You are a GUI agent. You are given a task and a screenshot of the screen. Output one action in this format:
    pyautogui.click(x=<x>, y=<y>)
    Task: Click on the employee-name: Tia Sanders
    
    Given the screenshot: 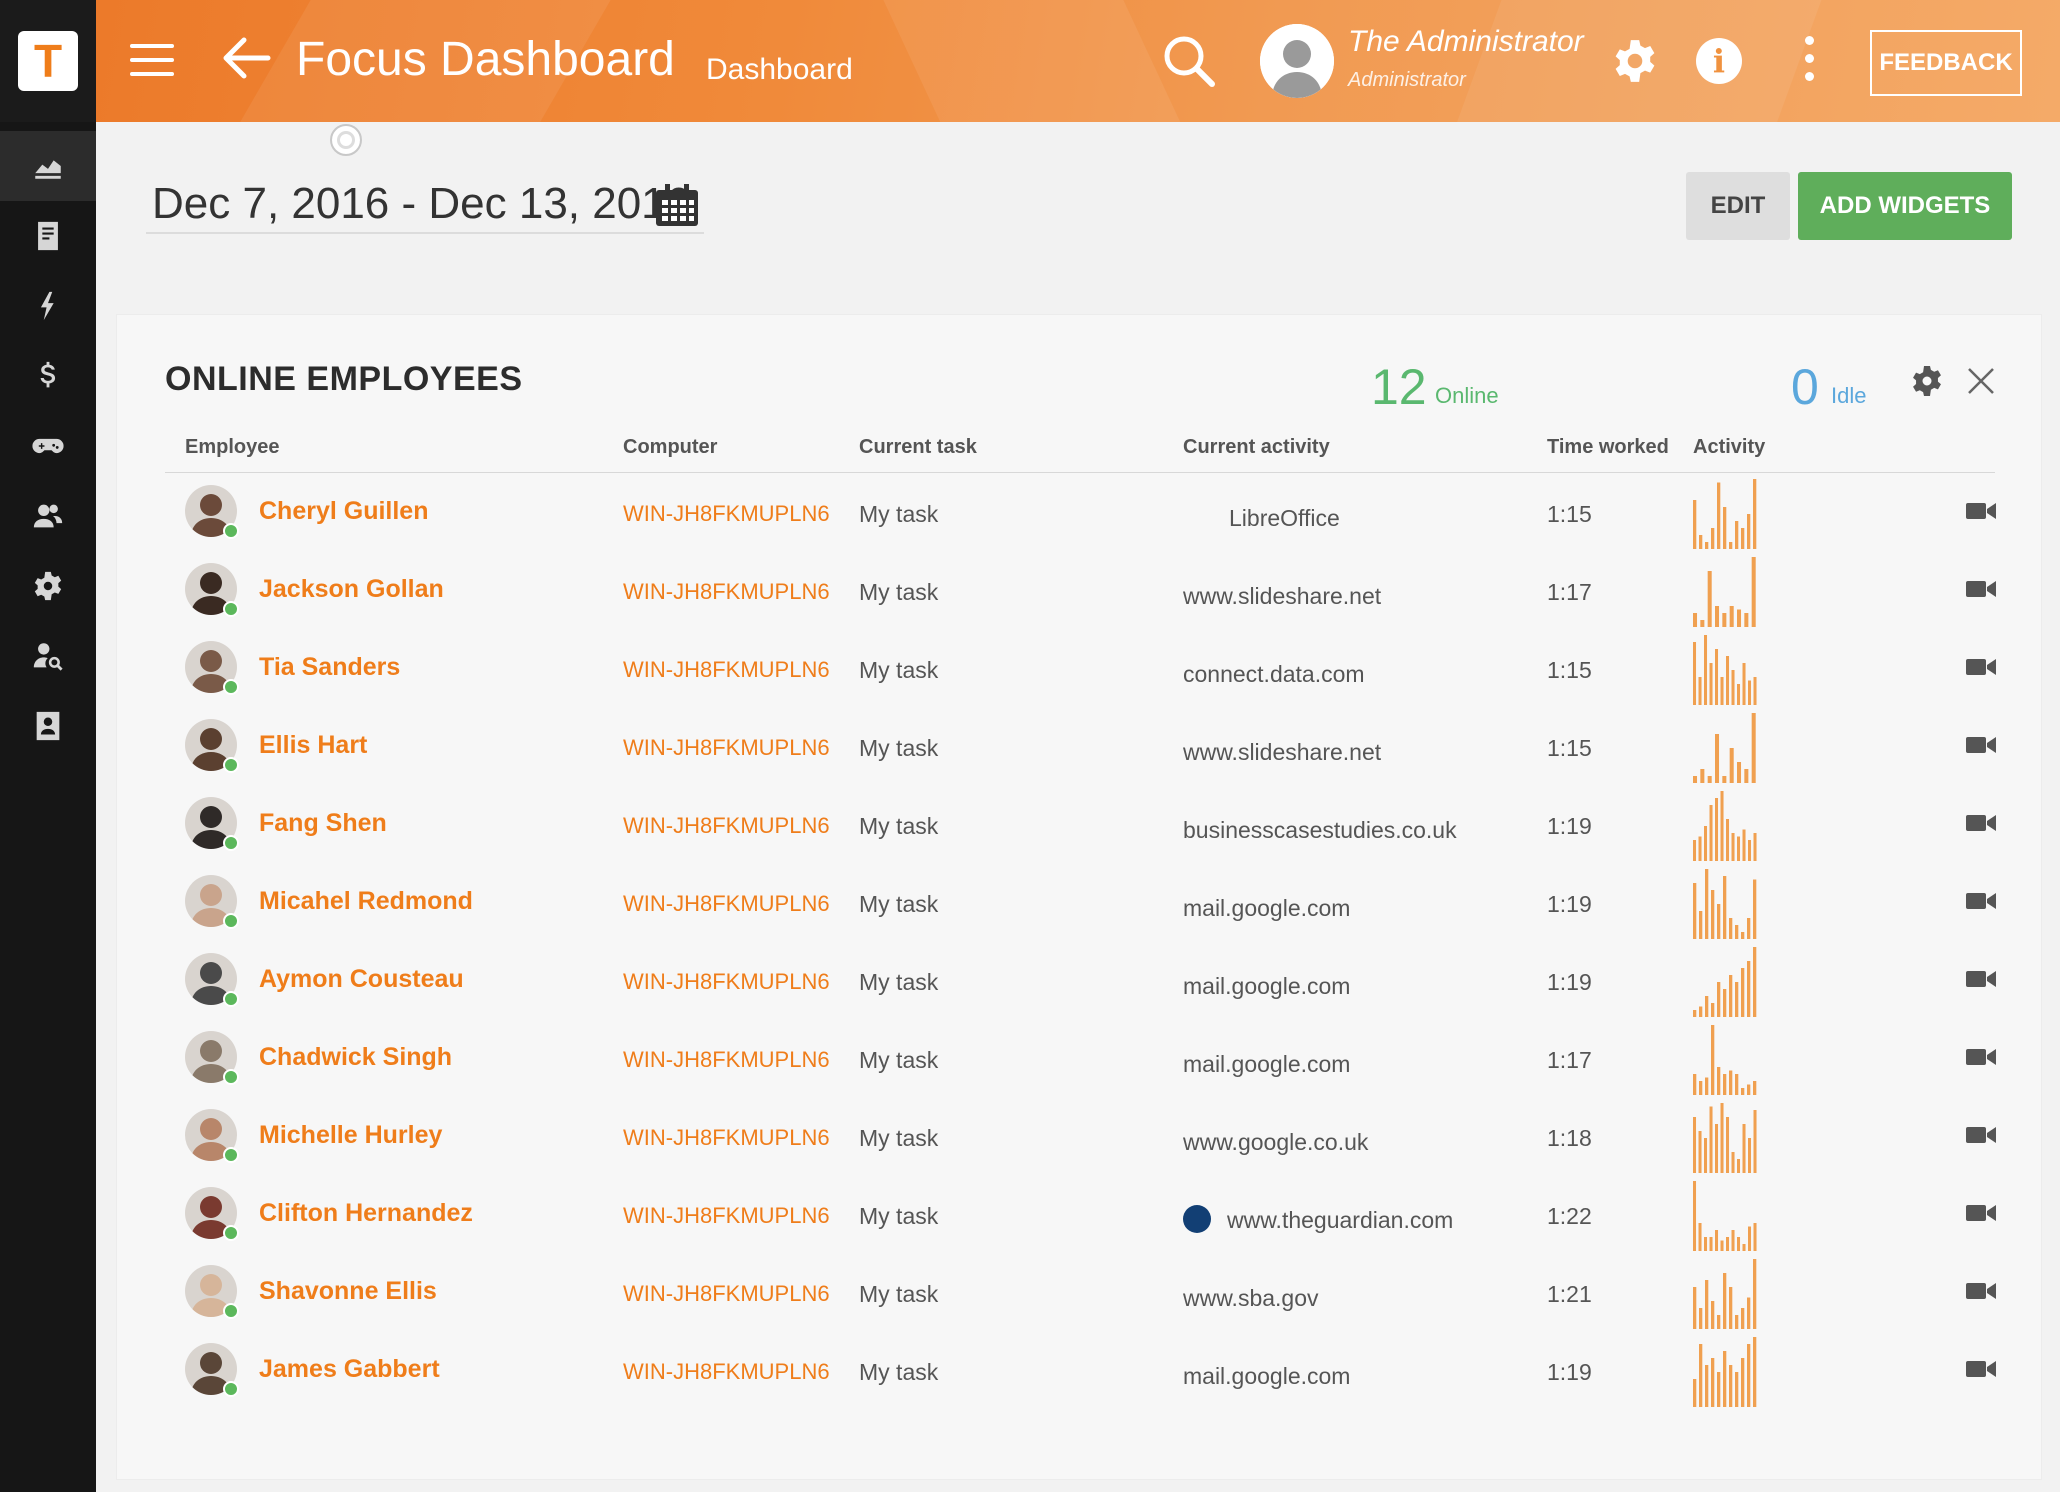 What is the action you would take?
    pyautogui.click(x=330, y=667)
    